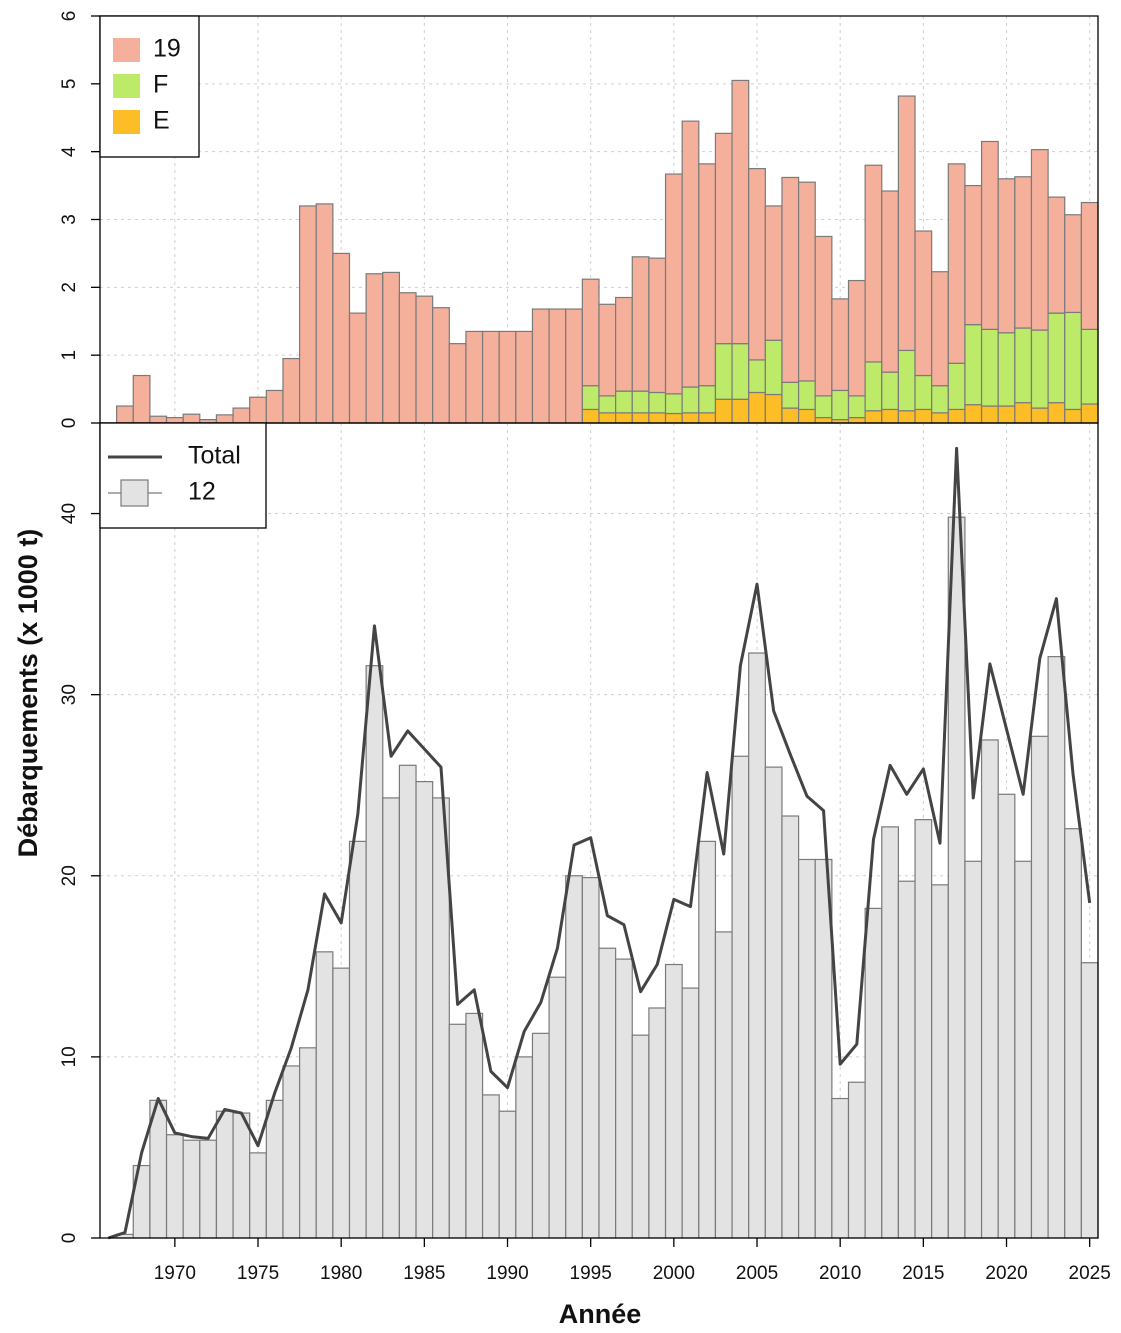 This screenshot has width=1121, height=1333. I want to click on y-tick-label: 2, so click(69, 287).